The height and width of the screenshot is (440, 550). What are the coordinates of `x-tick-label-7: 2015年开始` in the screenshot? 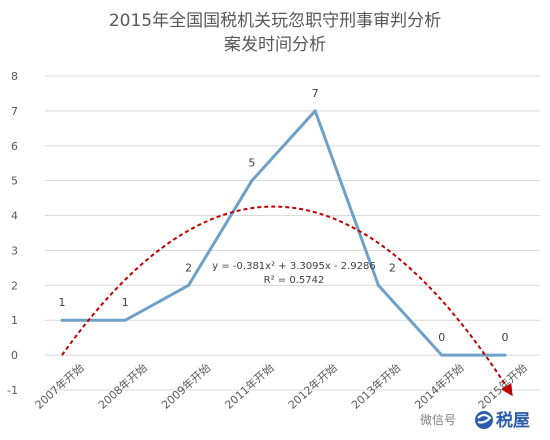 It's located at (502, 386).